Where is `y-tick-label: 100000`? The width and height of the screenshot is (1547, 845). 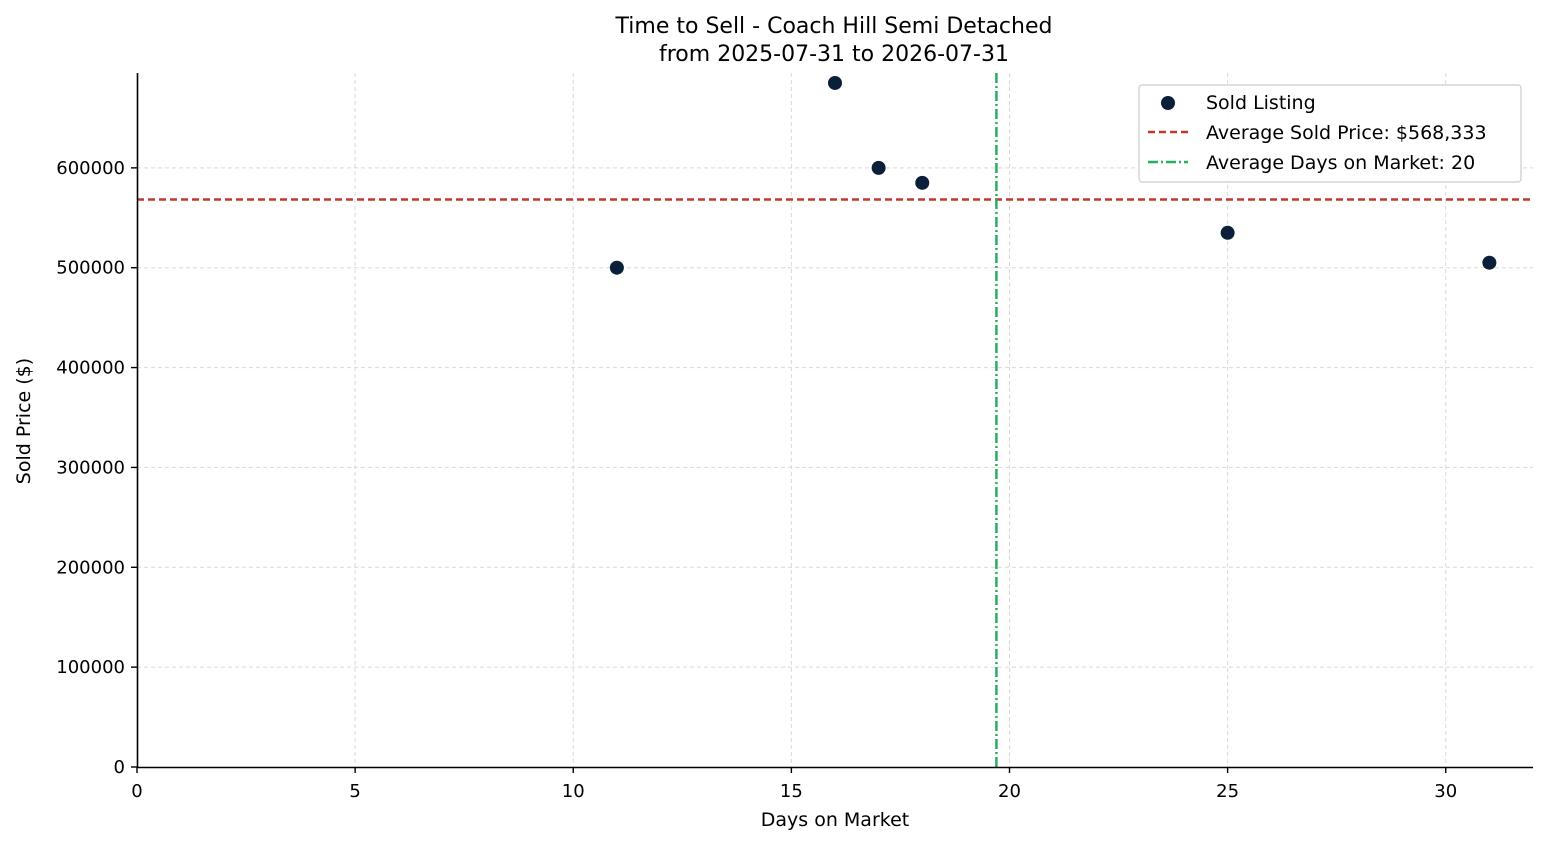
y-tick-label: 100000 is located at coordinates (90, 667).